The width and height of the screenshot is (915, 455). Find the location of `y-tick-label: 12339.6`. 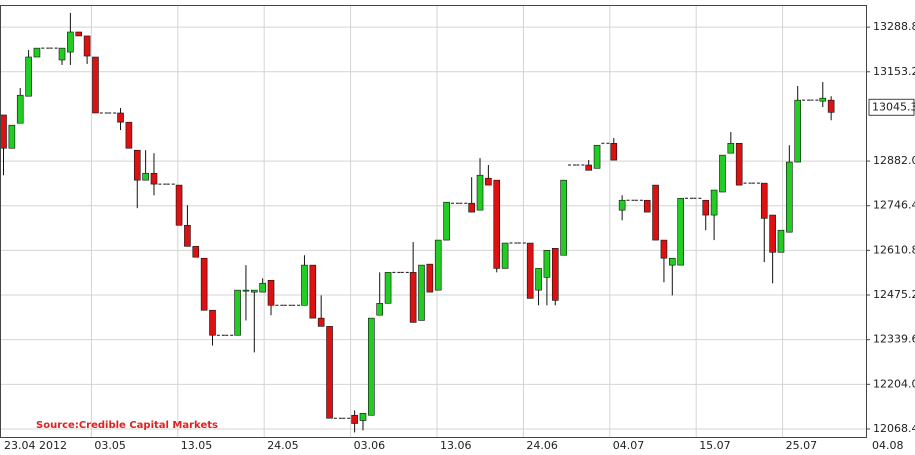

y-tick-label: 12339.6 is located at coordinates (894, 339).